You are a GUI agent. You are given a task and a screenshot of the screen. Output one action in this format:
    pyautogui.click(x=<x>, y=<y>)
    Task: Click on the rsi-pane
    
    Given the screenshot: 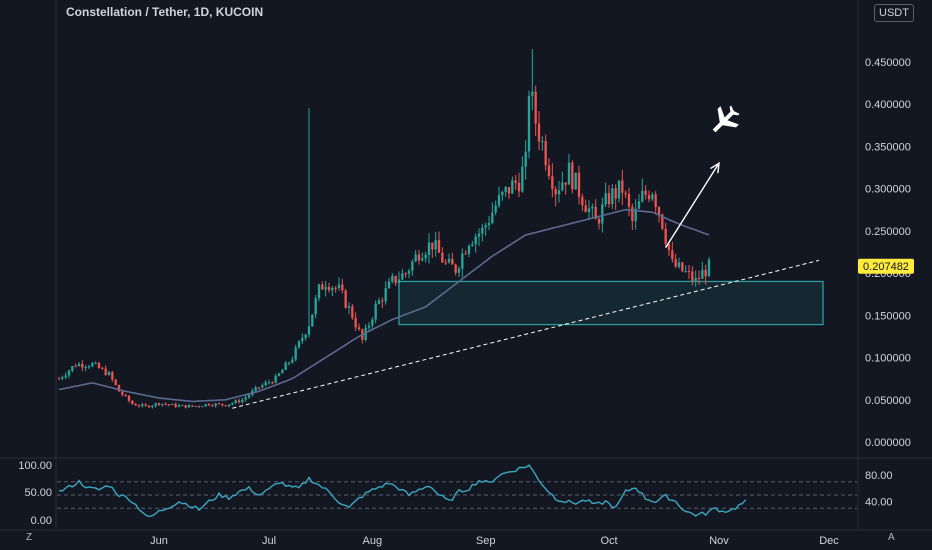 What is the action you would take?
    pyautogui.click(x=457, y=491)
    